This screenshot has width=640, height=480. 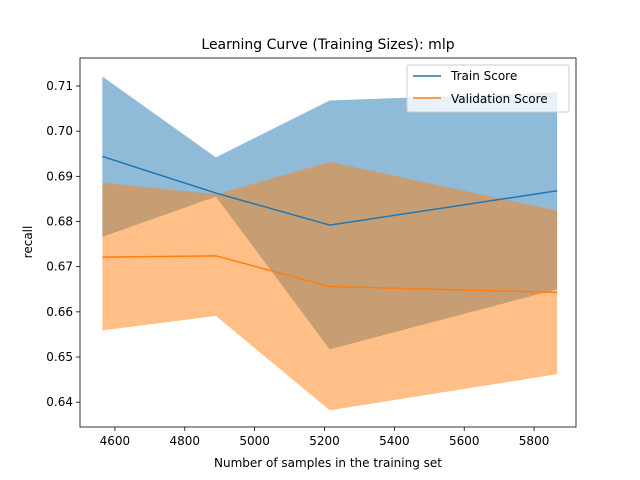 I want to click on y-tick-label: 0.65, so click(x=59, y=357).